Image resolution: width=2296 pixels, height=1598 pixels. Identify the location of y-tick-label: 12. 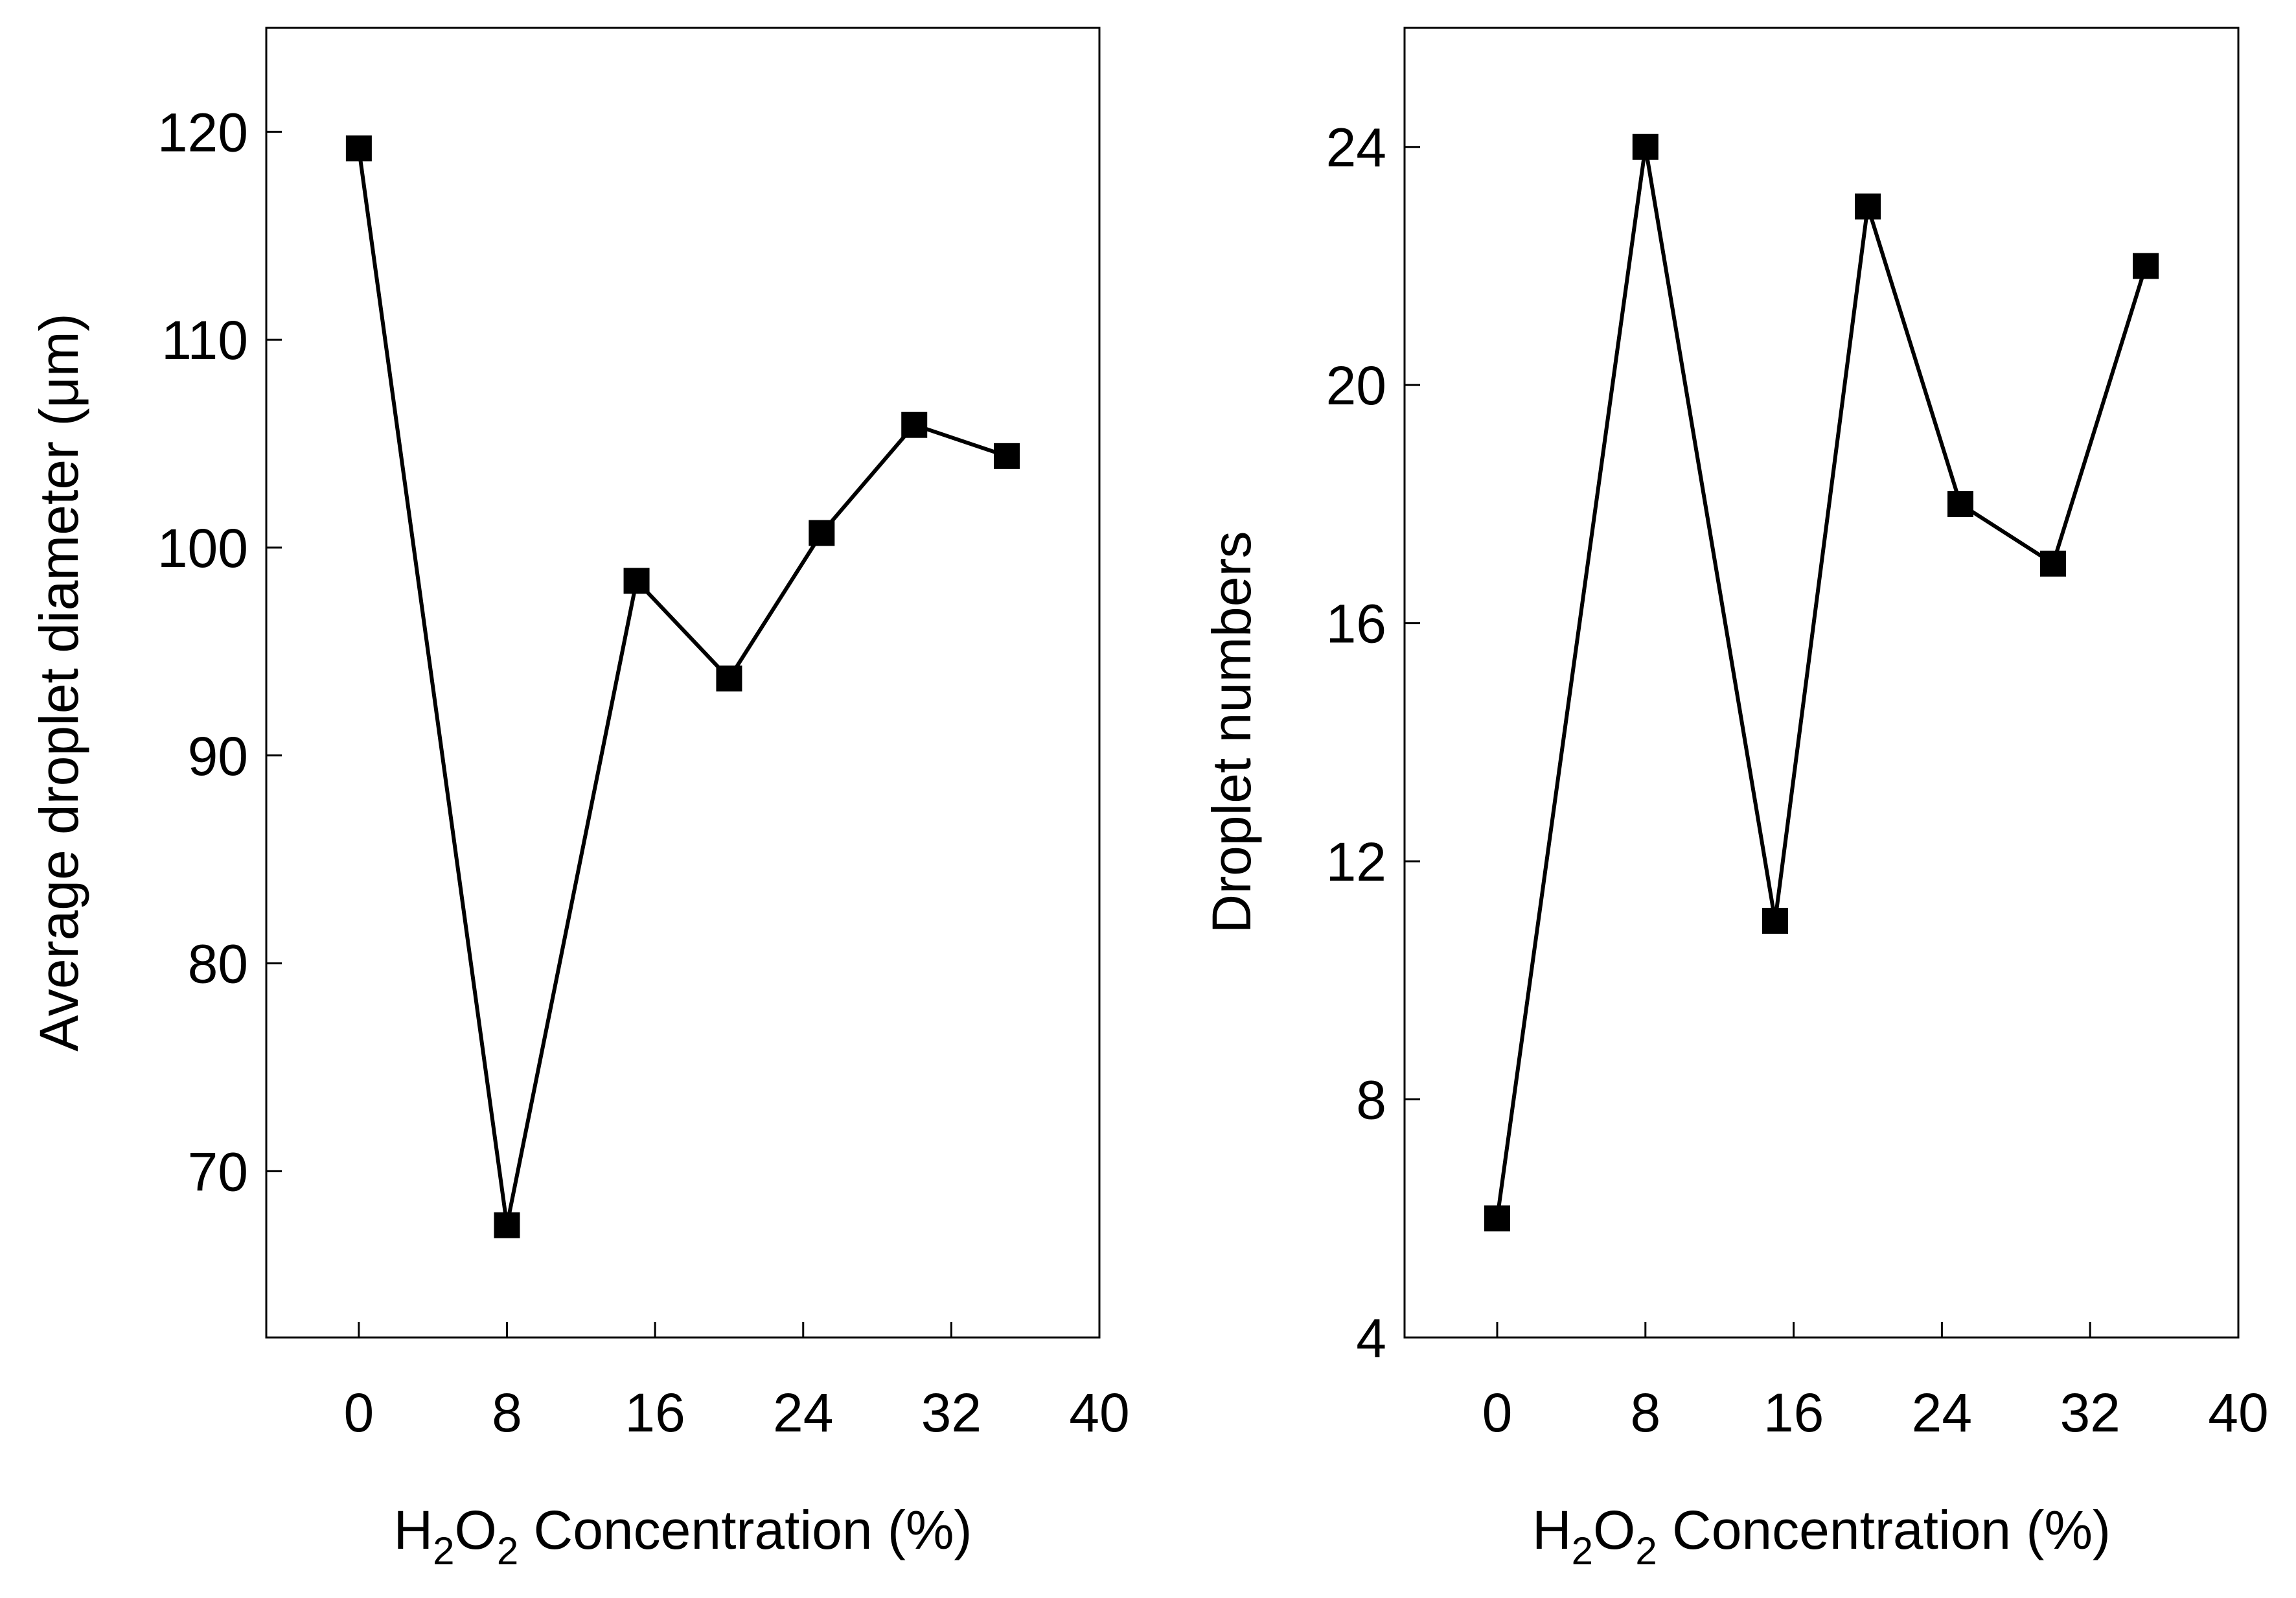
(1356, 861).